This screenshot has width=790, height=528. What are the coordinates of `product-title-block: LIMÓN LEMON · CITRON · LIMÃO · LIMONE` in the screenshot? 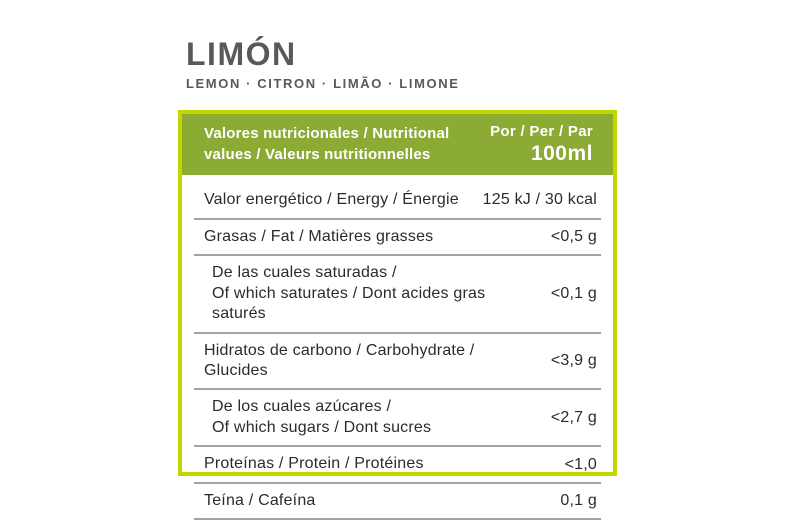 It's located at (322, 64).